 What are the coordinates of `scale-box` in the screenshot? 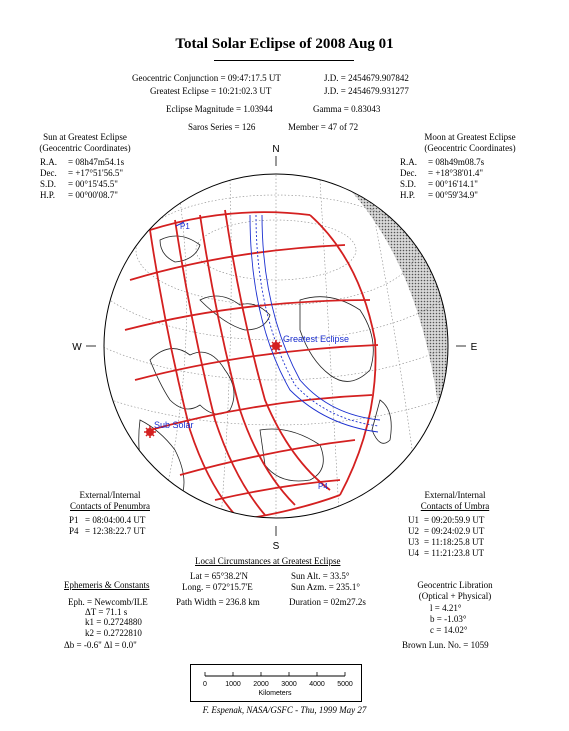 It's located at (276, 683).